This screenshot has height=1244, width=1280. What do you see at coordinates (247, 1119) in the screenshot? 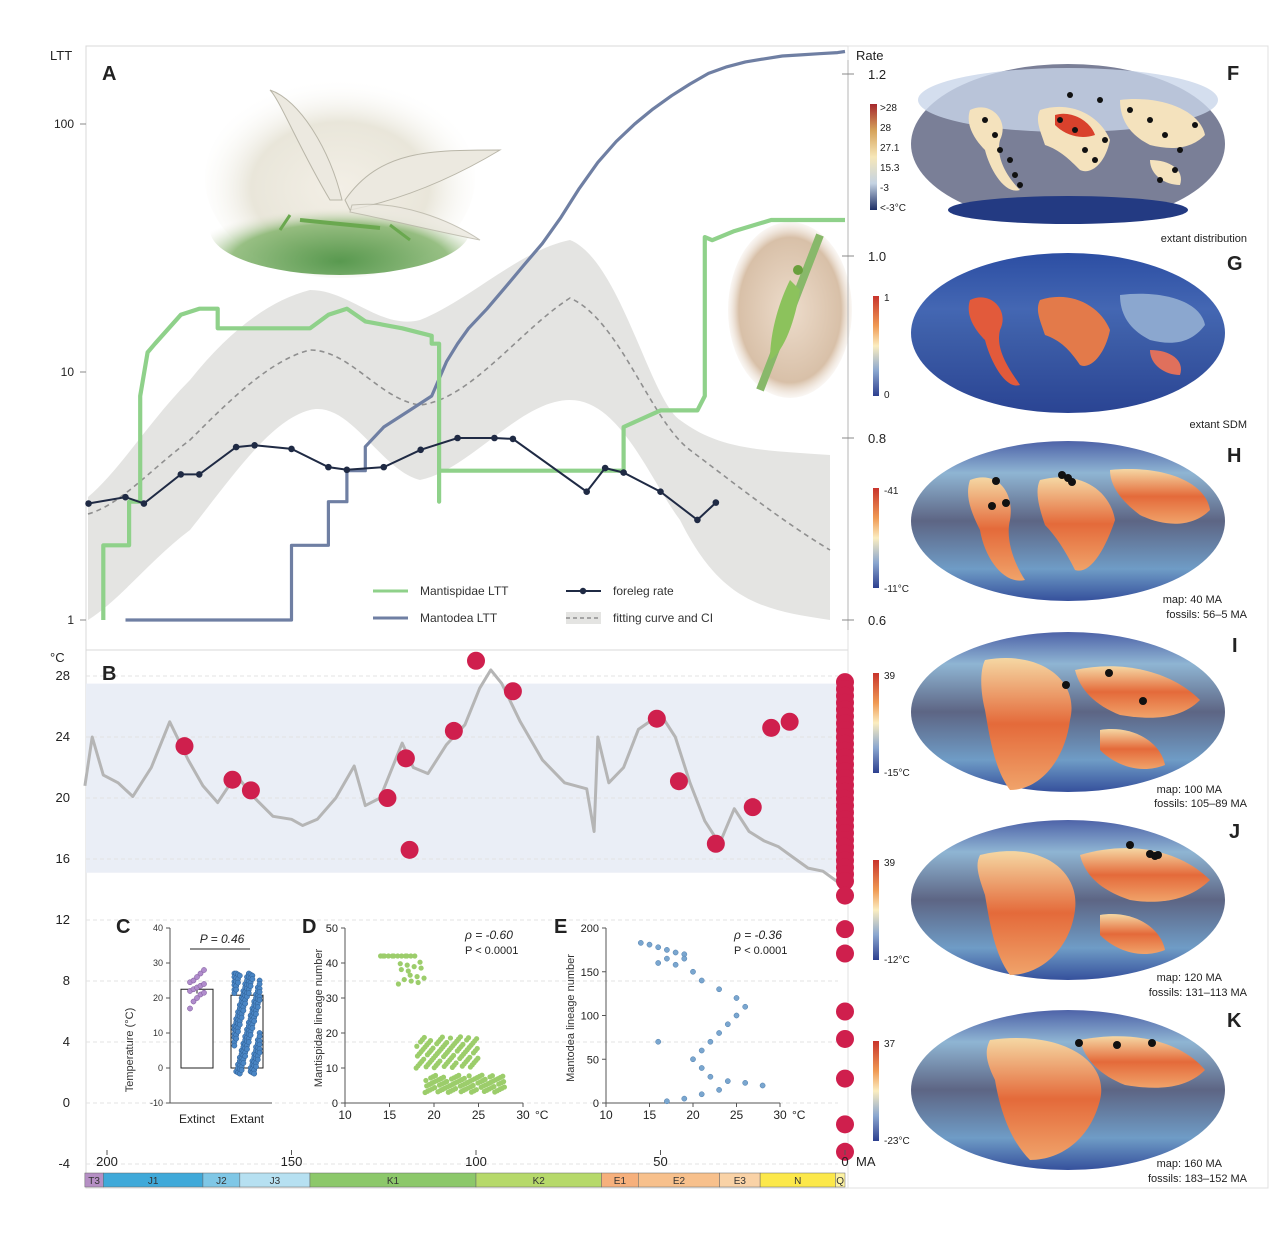
I see `c-category-label: Extant` at bounding box center [247, 1119].